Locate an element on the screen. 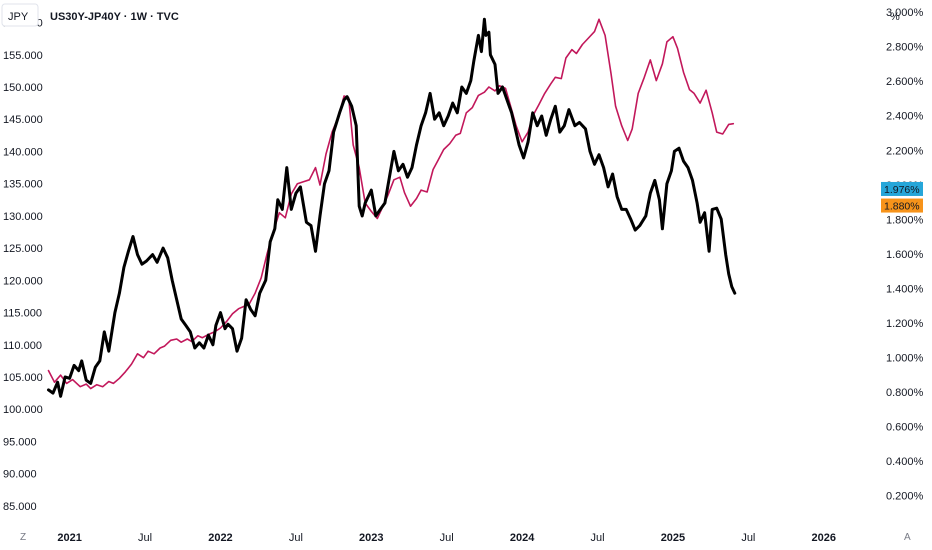 This screenshot has width=932, height=550. time-tick-label-3: Jul is located at coordinates (296, 538).